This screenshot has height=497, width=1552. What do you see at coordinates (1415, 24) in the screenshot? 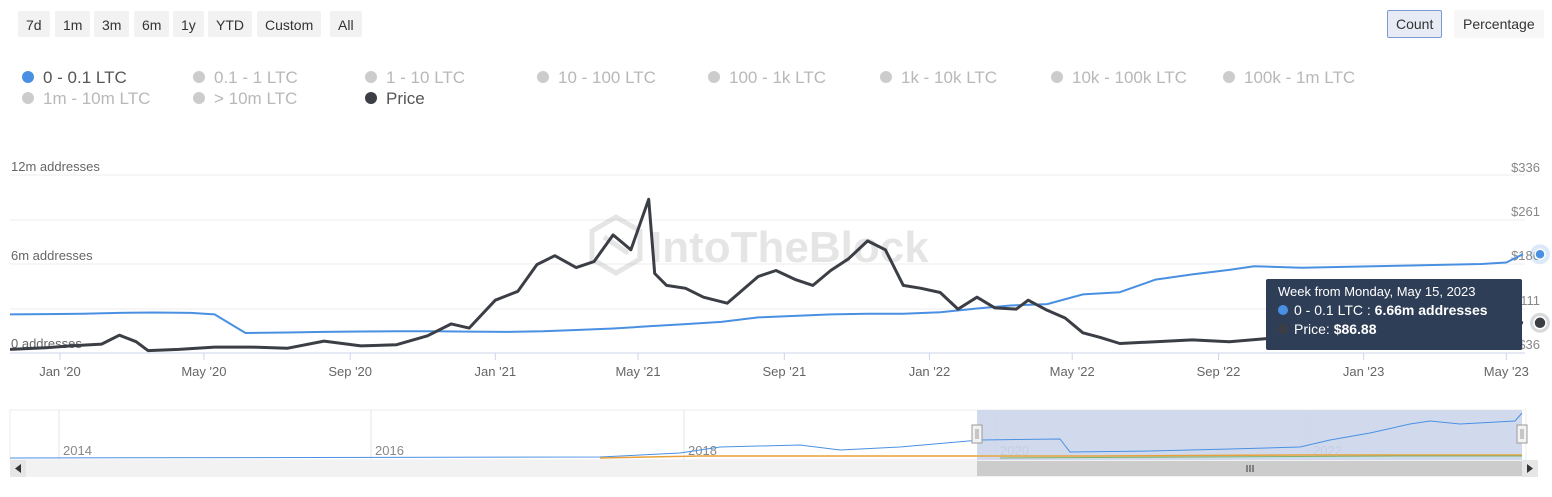
I see `count-button: Count` at bounding box center [1415, 24].